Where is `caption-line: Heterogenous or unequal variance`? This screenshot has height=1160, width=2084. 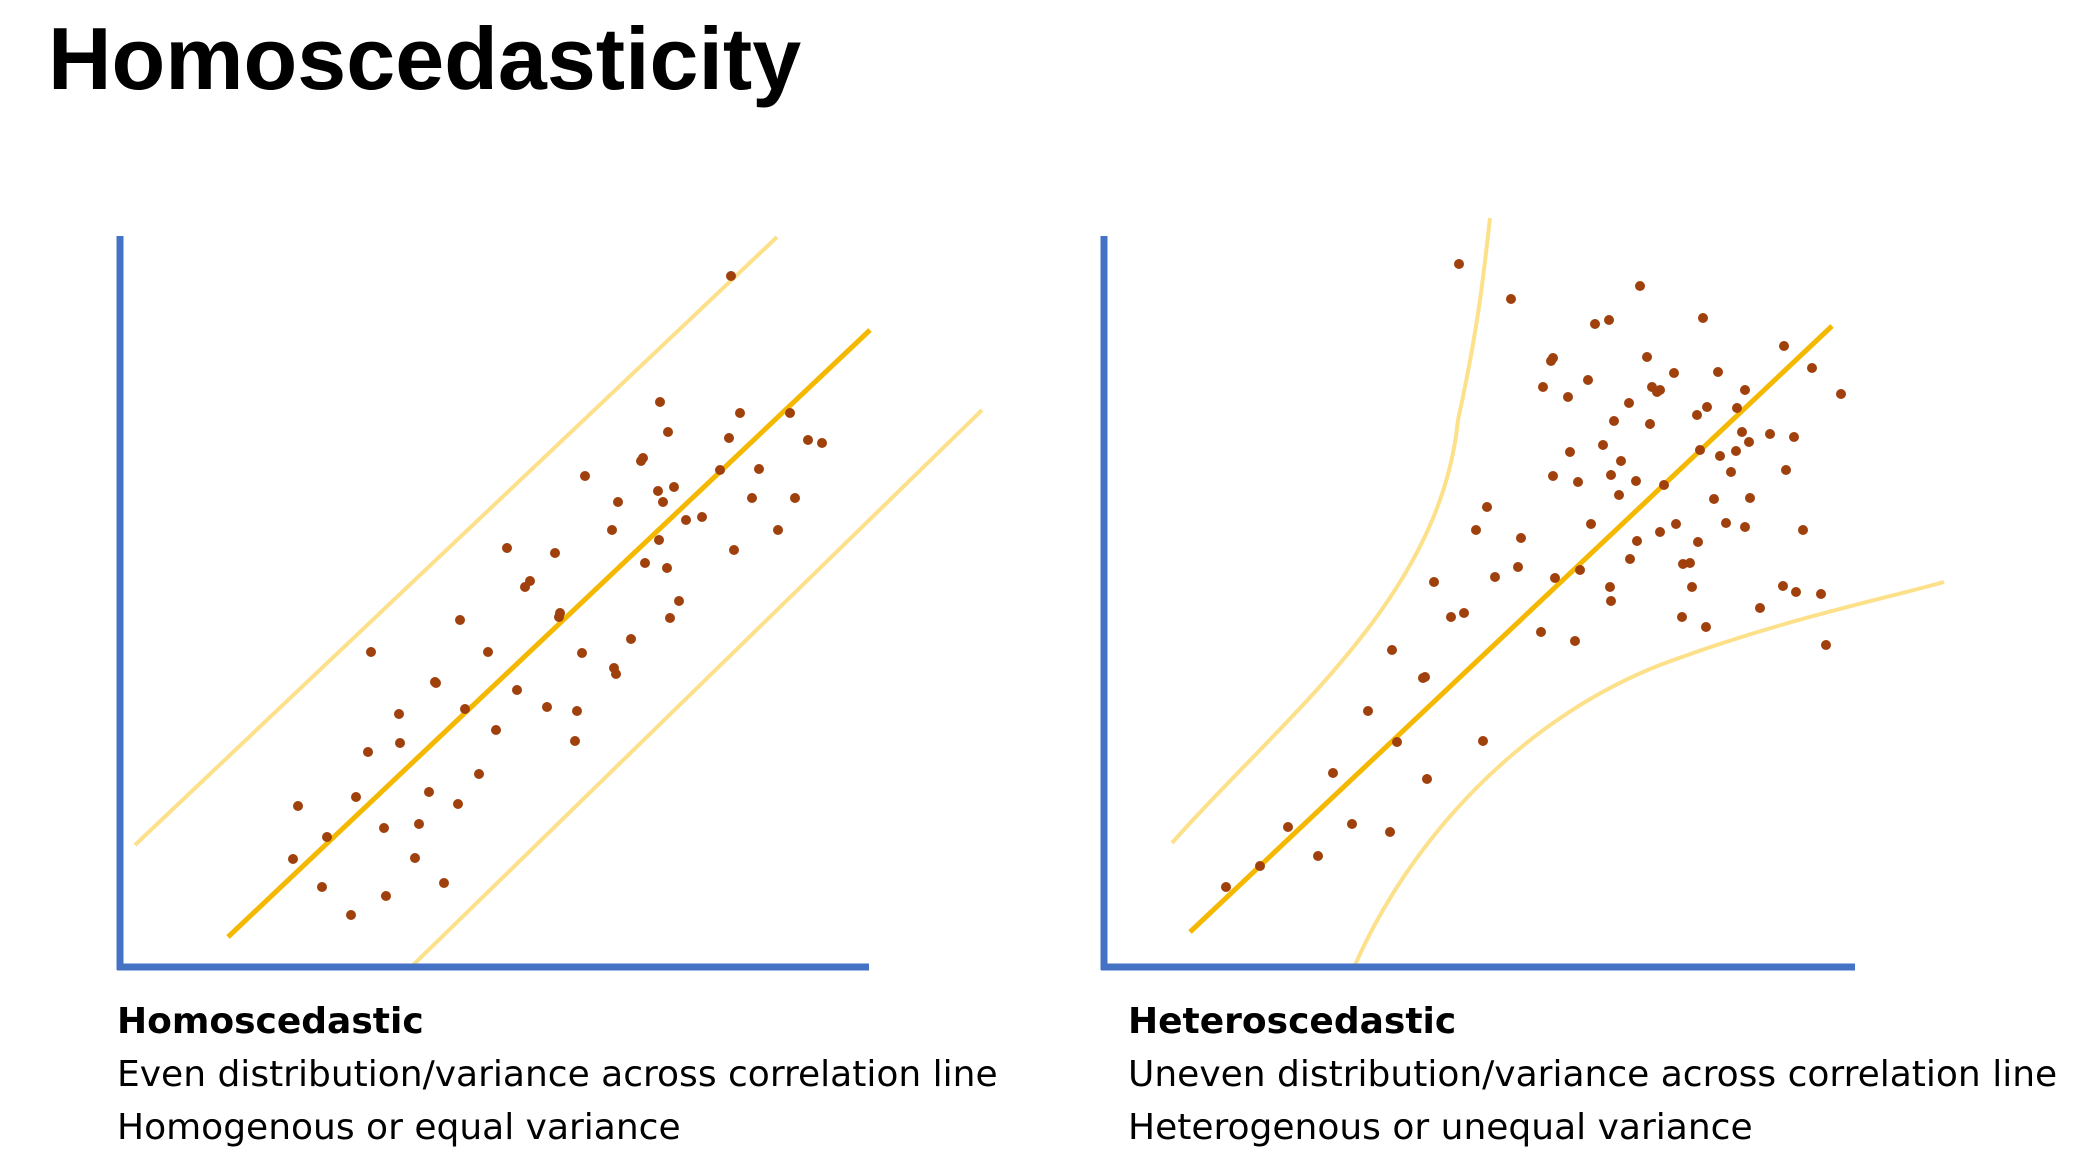
caption-line: Heterogenous or unequal variance is located at coordinates (1440, 1127).